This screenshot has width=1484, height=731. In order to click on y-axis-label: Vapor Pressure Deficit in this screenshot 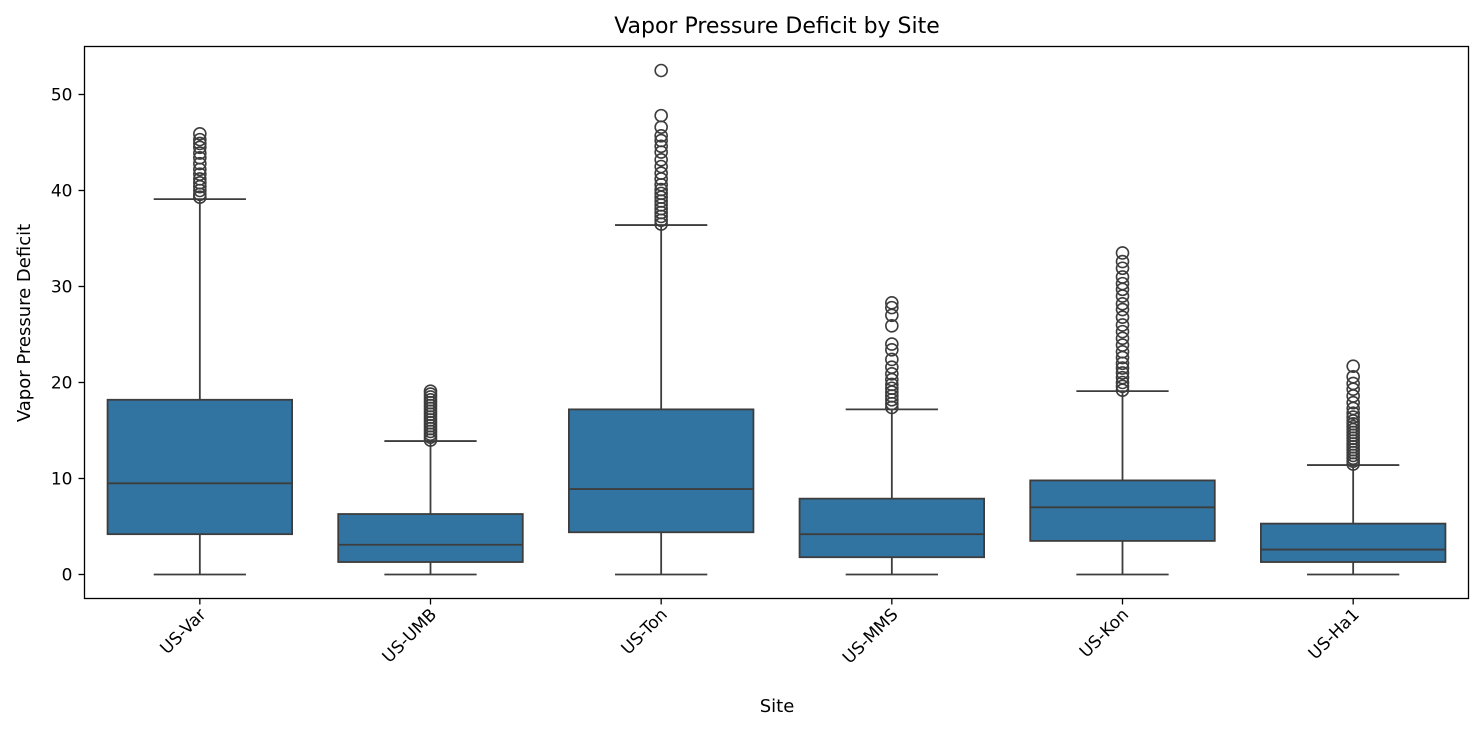, I will do `click(24, 323)`.